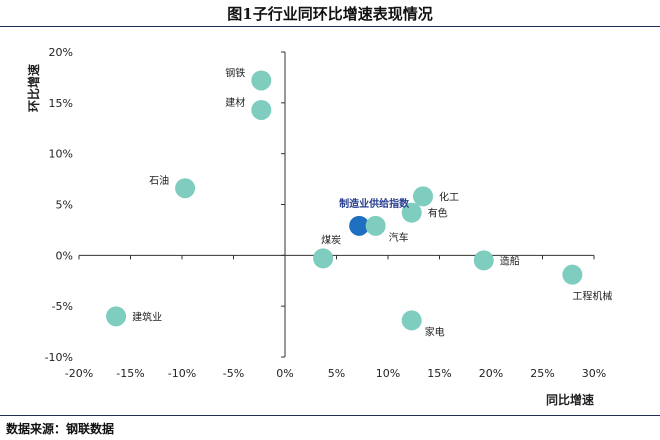 This screenshot has width=660, height=440. I want to click on point-label: 有色, so click(438, 213).